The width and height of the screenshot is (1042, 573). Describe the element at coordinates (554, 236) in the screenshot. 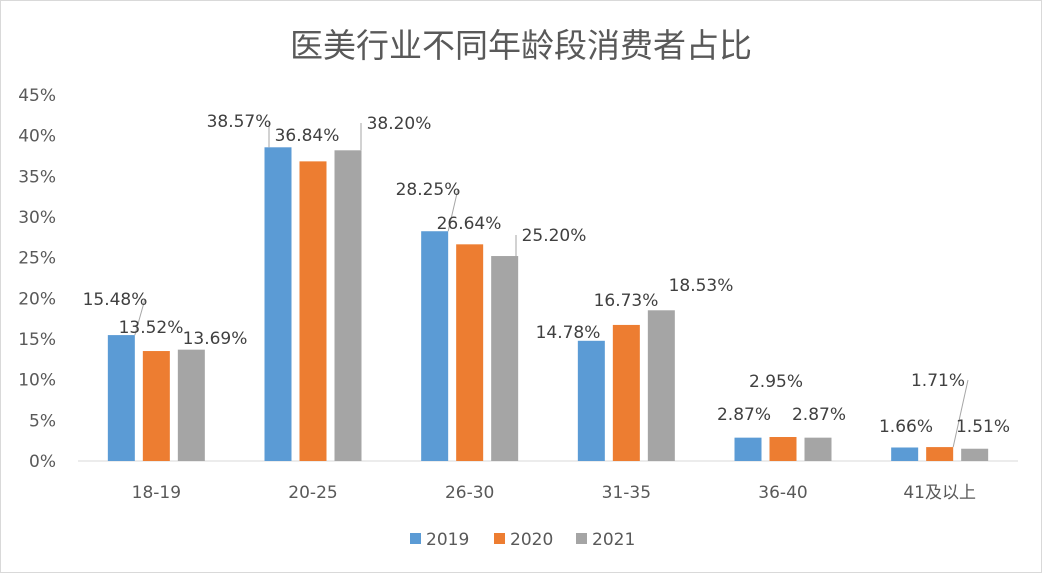

I see `data-label: 25.20%` at that location.